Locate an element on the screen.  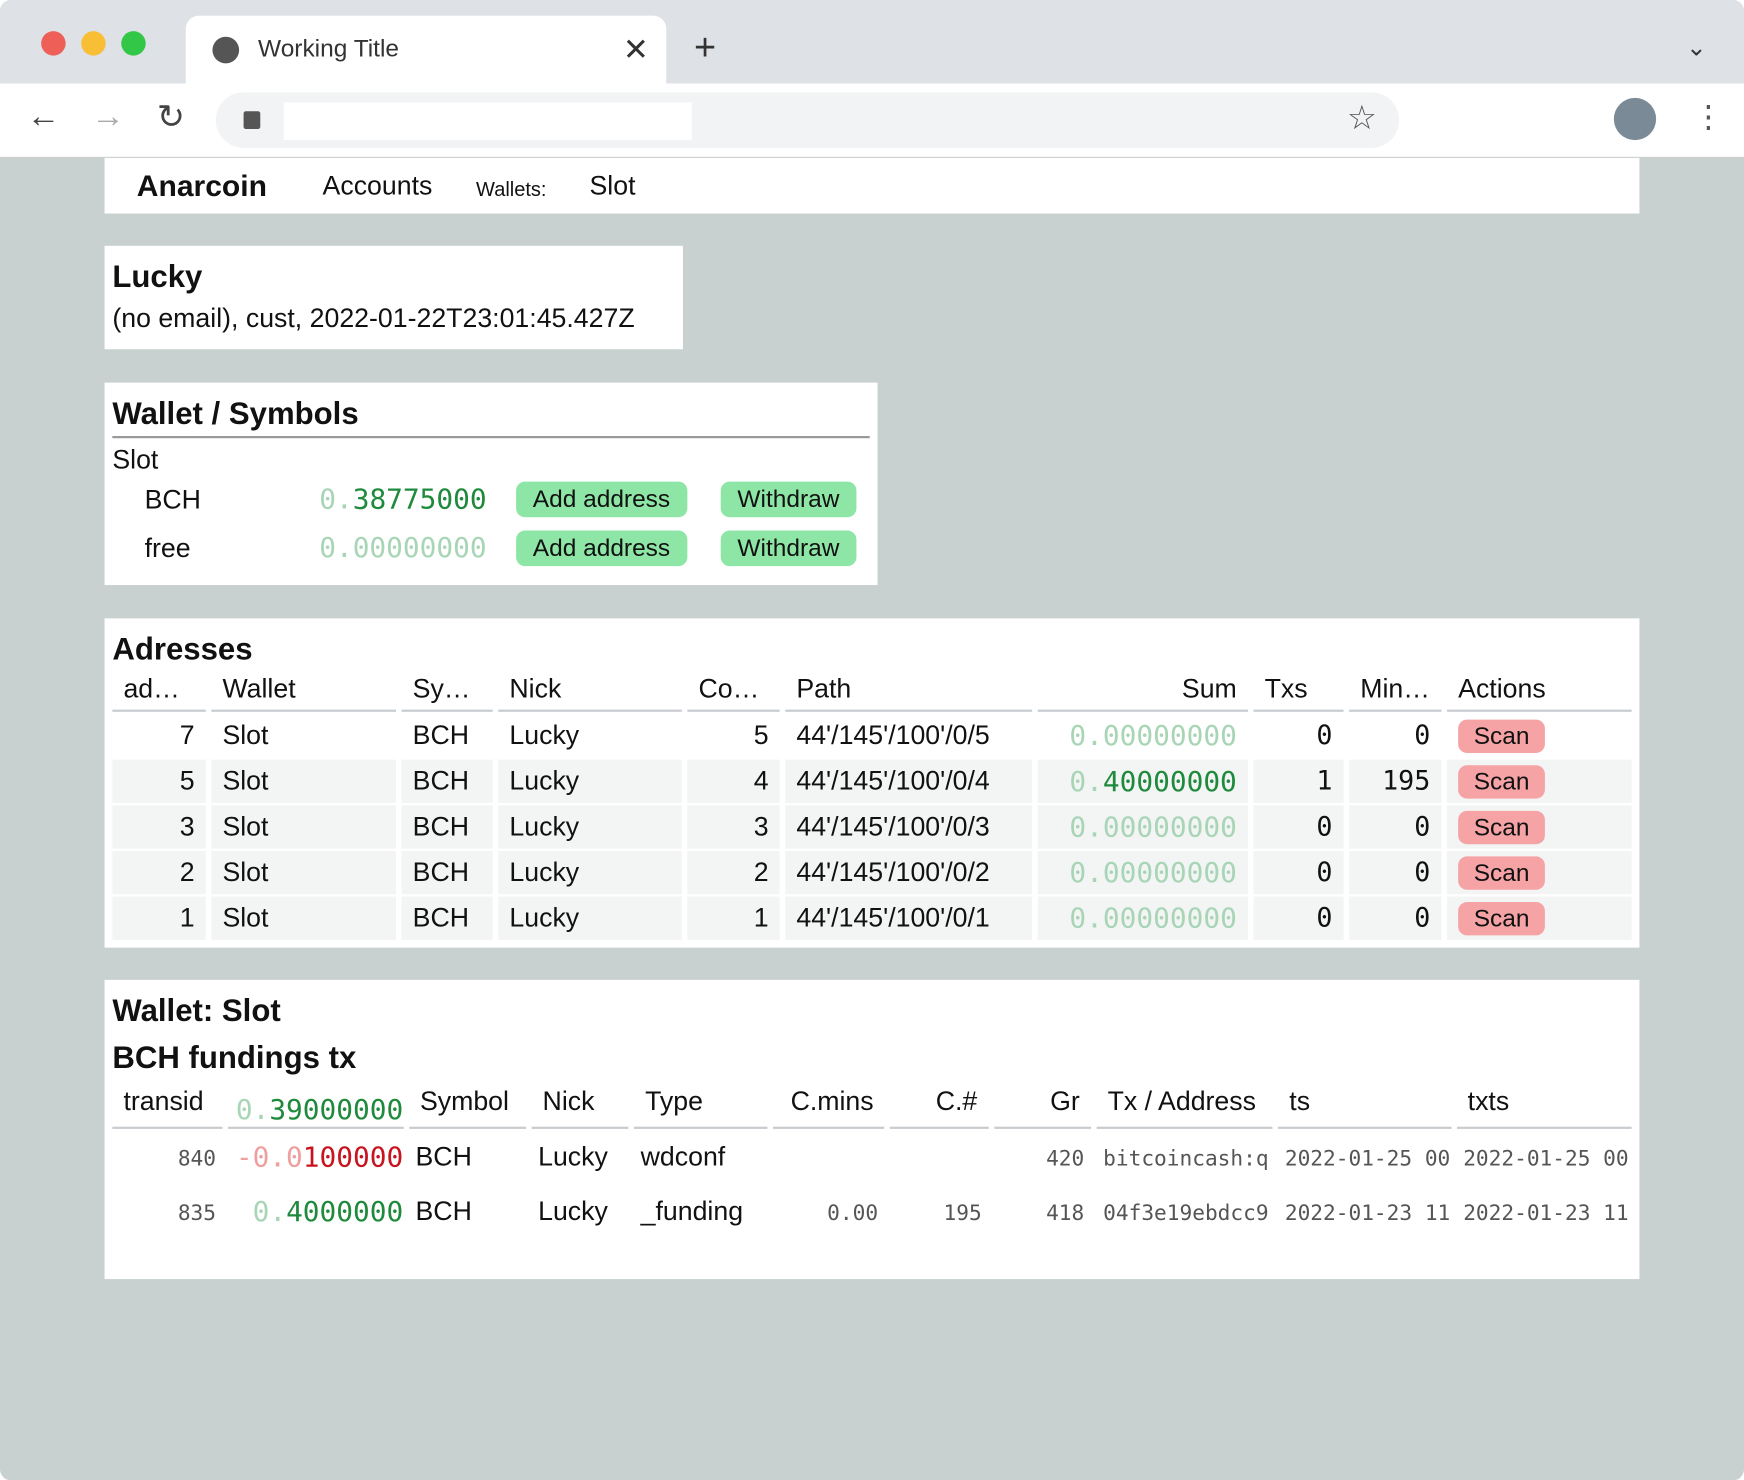
cell: 44'/145'/100'/0/1 is located at coordinates (908, 917).